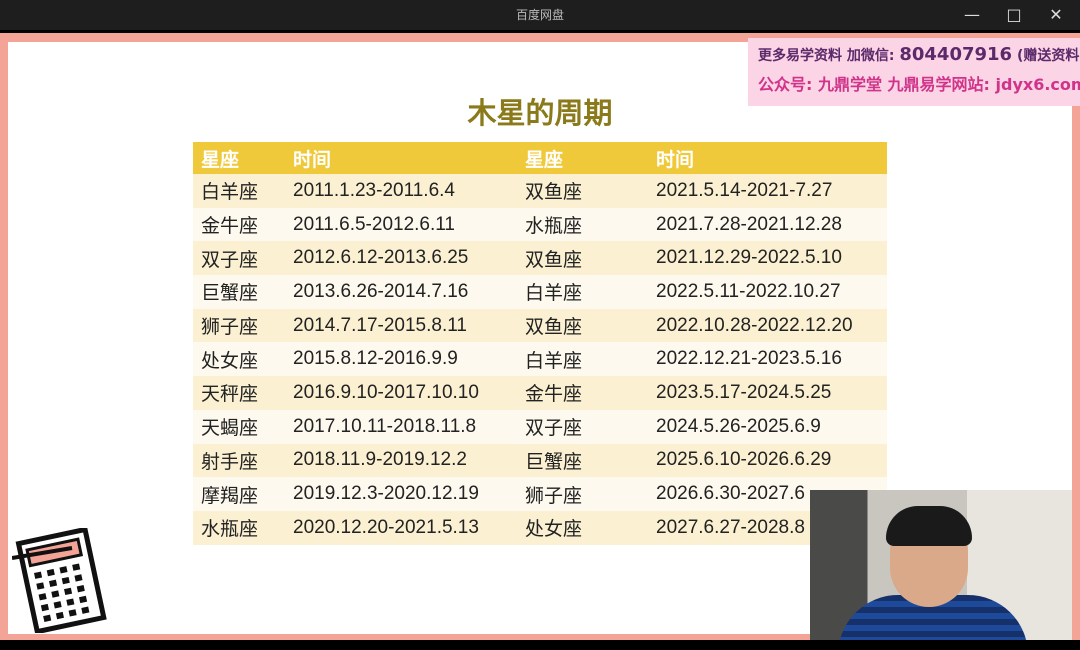 This screenshot has height=650, width=1080. Describe the element at coordinates (401, 460) in the screenshot. I see `time-cell: 2018.11.9-2019.12.2` at that location.